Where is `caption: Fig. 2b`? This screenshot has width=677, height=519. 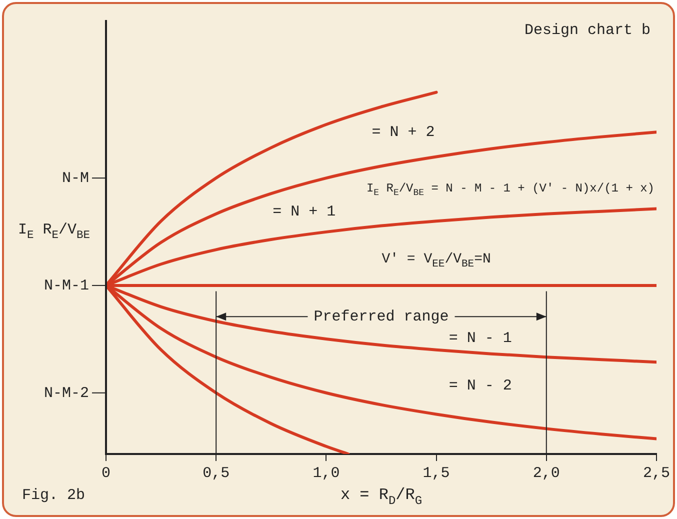 caption: Fig. 2b is located at coordinates (54, 495).